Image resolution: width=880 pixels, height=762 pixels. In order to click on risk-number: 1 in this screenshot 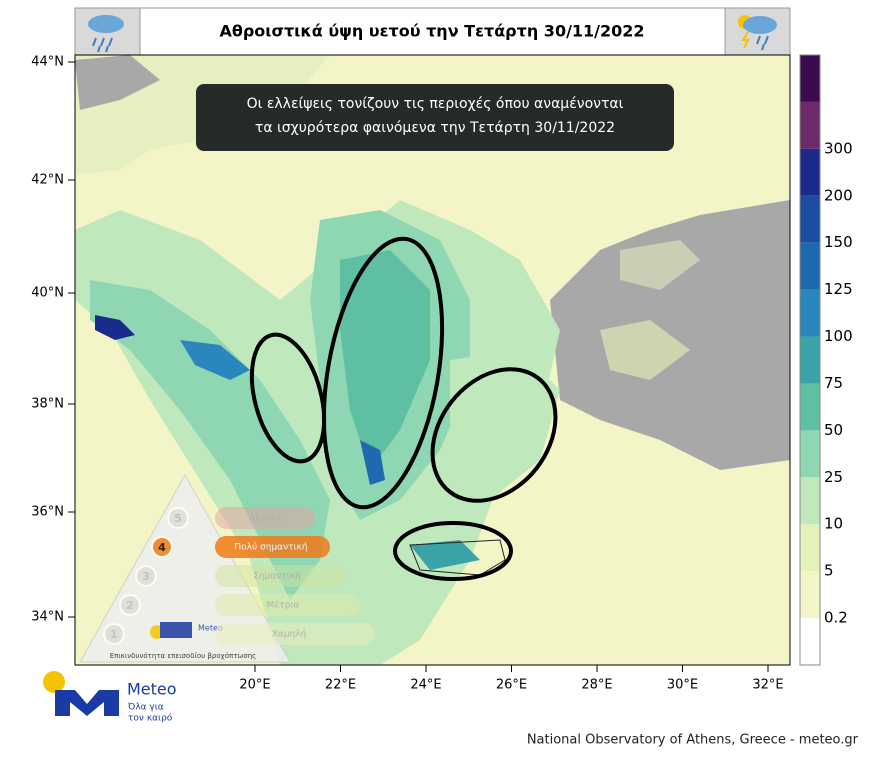, I will do `click(114, 634)`.